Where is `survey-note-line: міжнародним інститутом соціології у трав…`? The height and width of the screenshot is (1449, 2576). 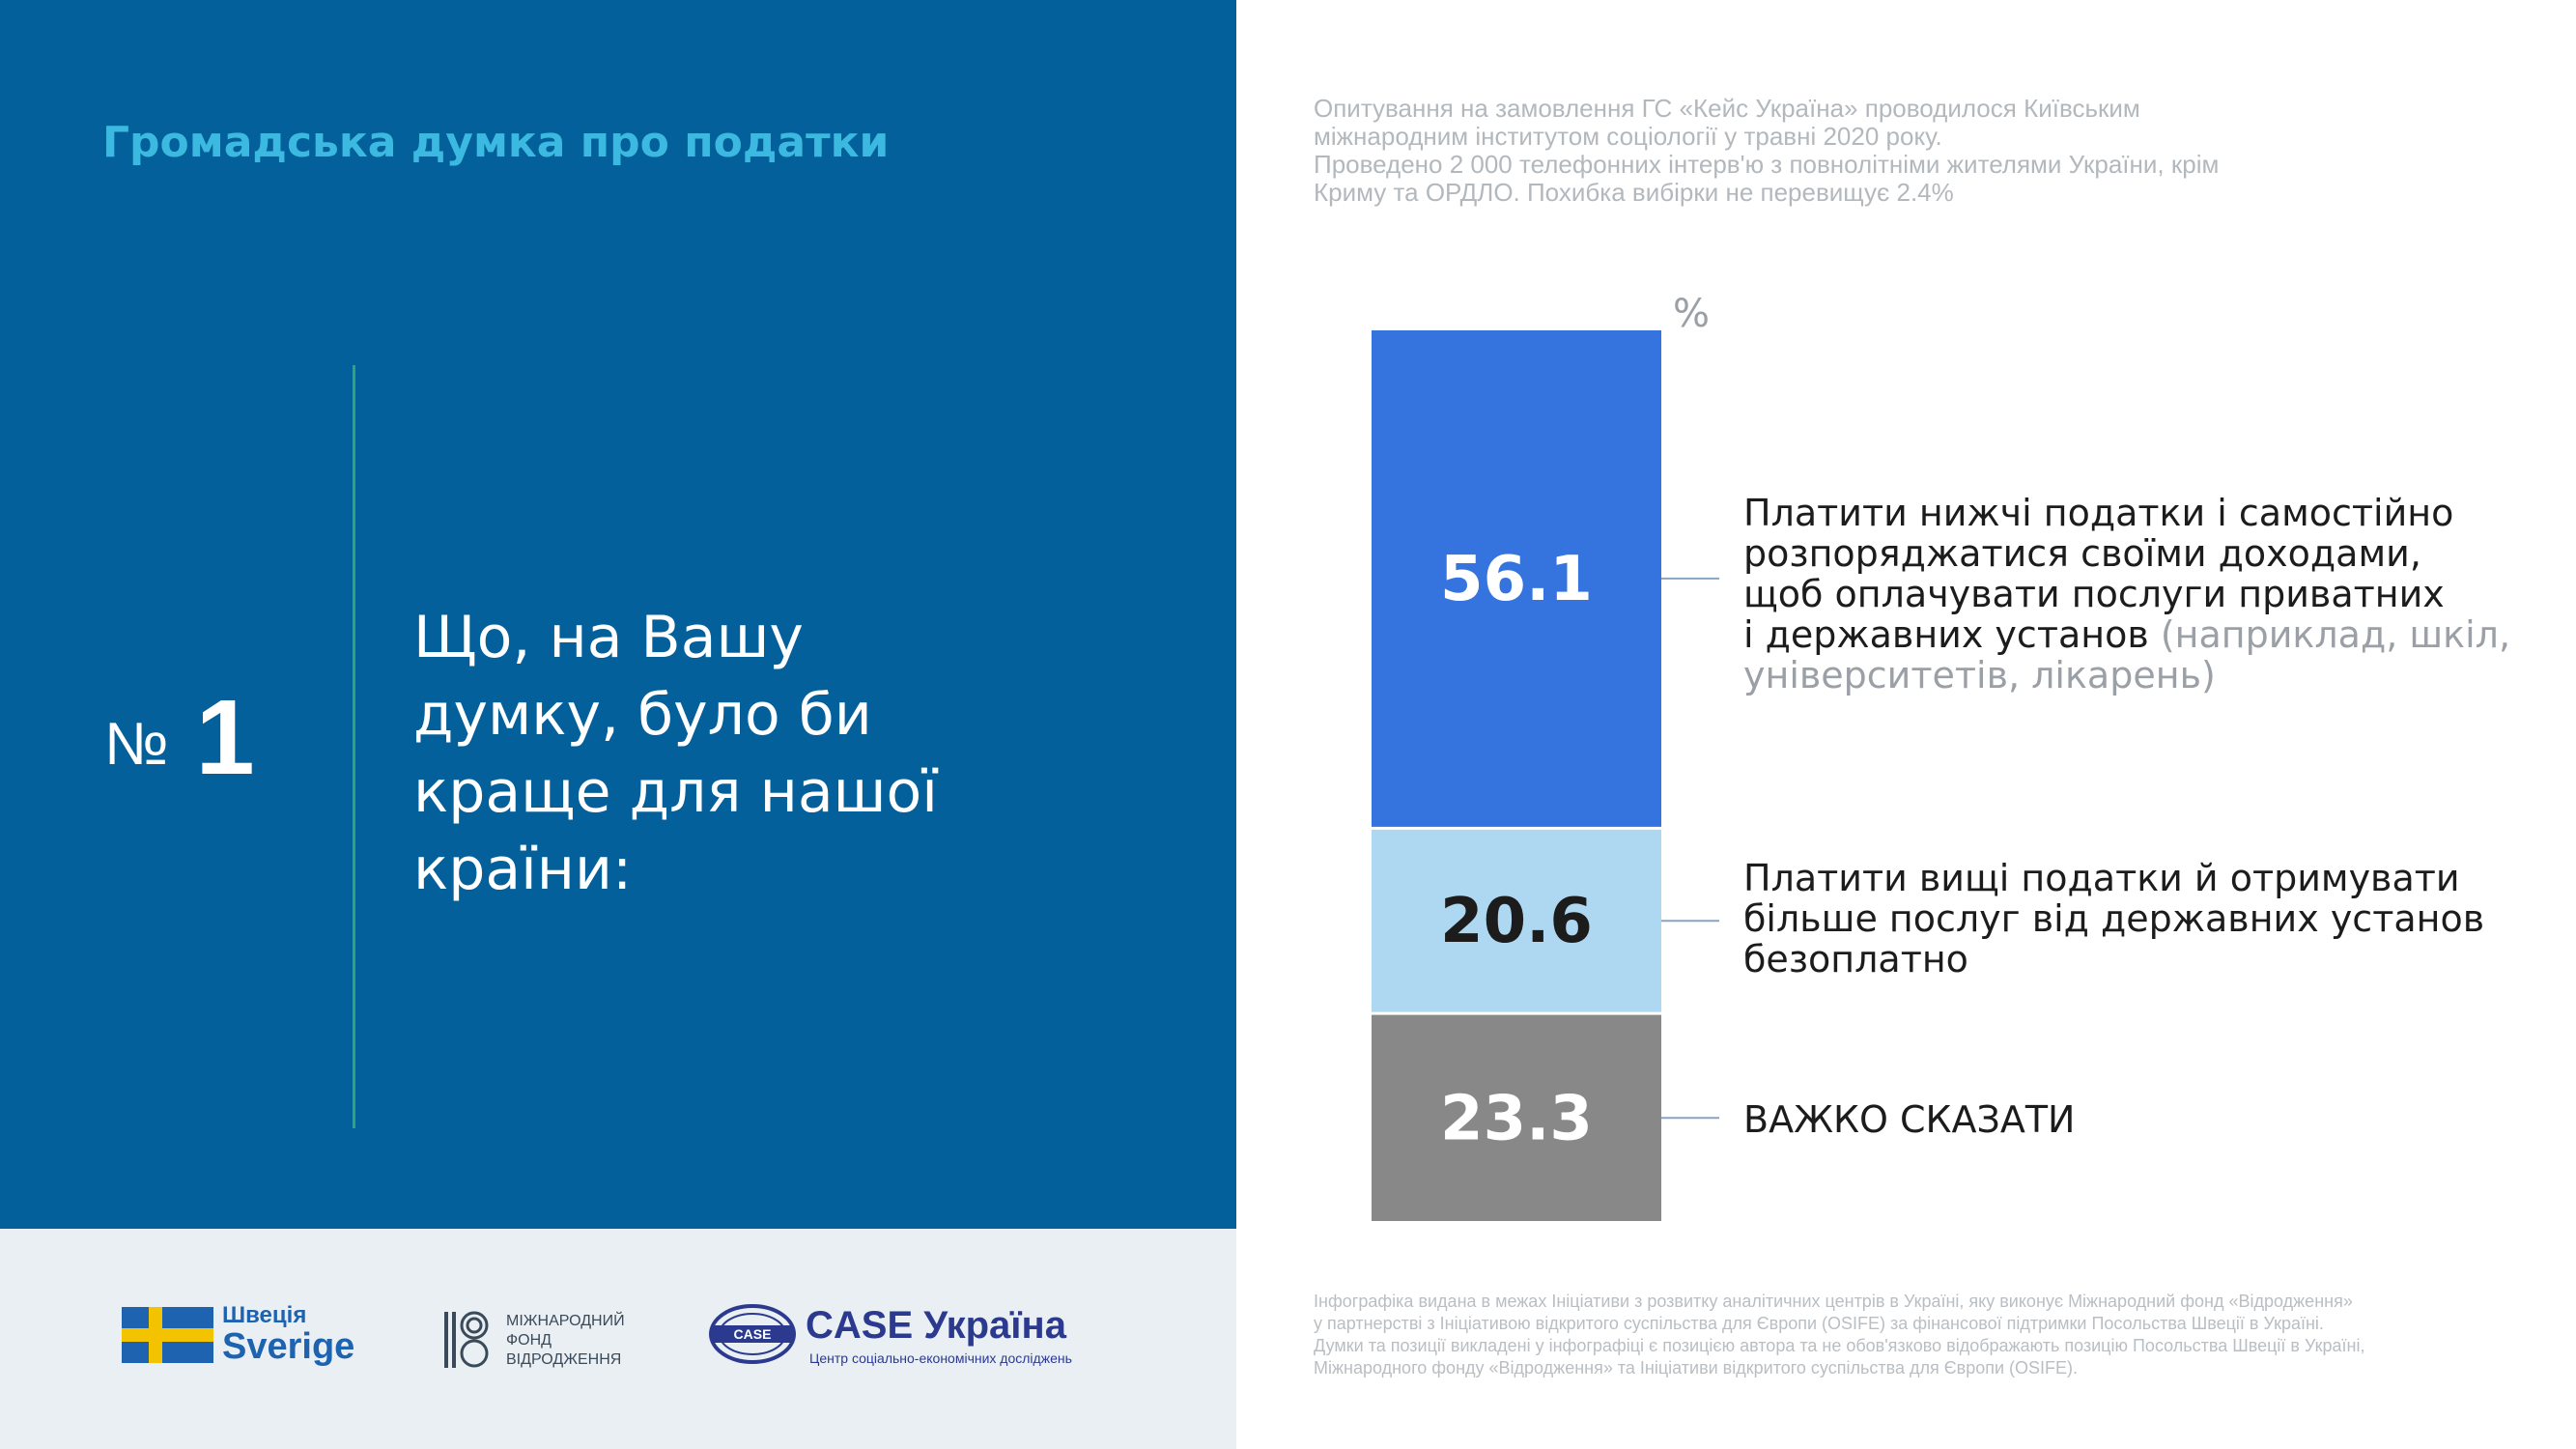
survey-note-line: міжнародним інститутом соціології у трав… is located at coordinates (1628, 136).